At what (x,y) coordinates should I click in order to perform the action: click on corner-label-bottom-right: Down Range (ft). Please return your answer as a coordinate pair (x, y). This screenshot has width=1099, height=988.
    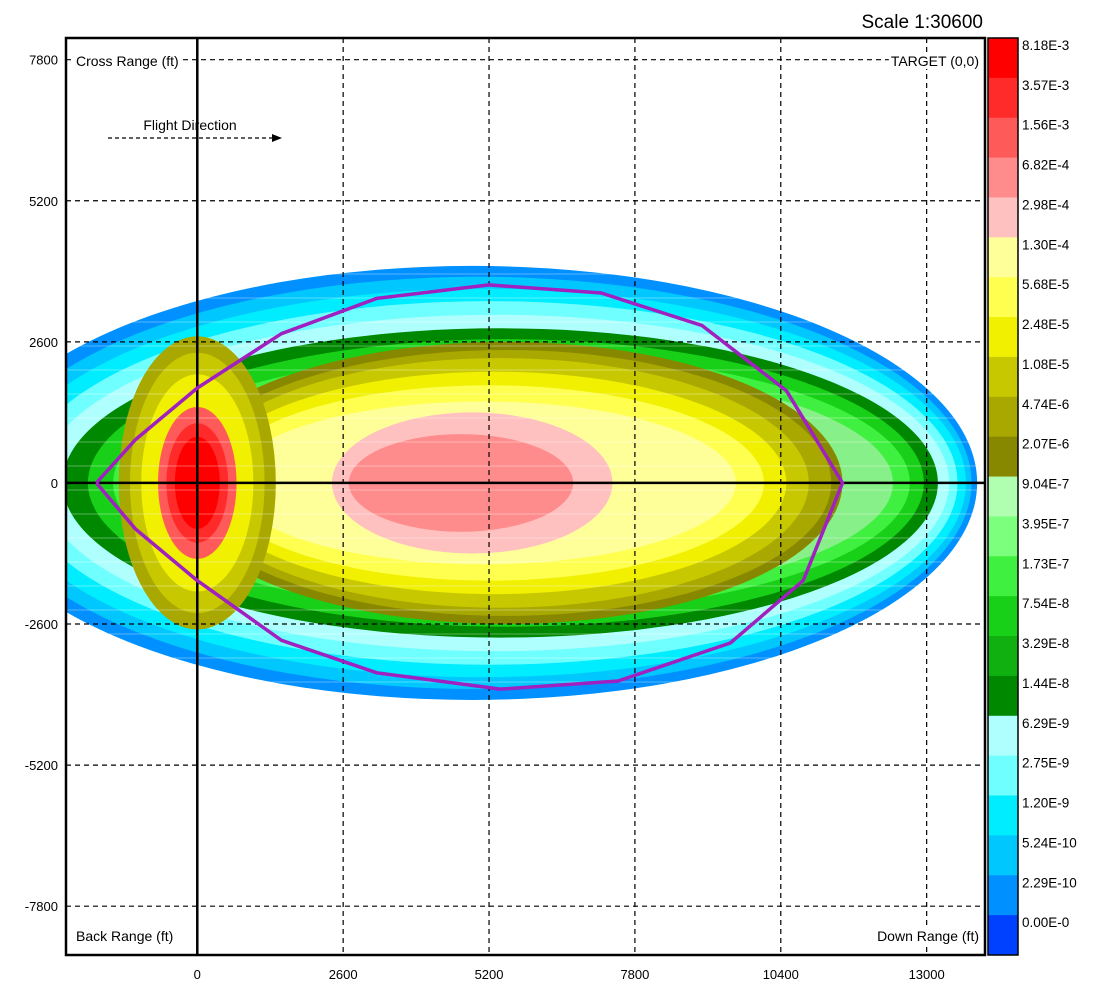
    Looking at the image, I should click on (928, 936).